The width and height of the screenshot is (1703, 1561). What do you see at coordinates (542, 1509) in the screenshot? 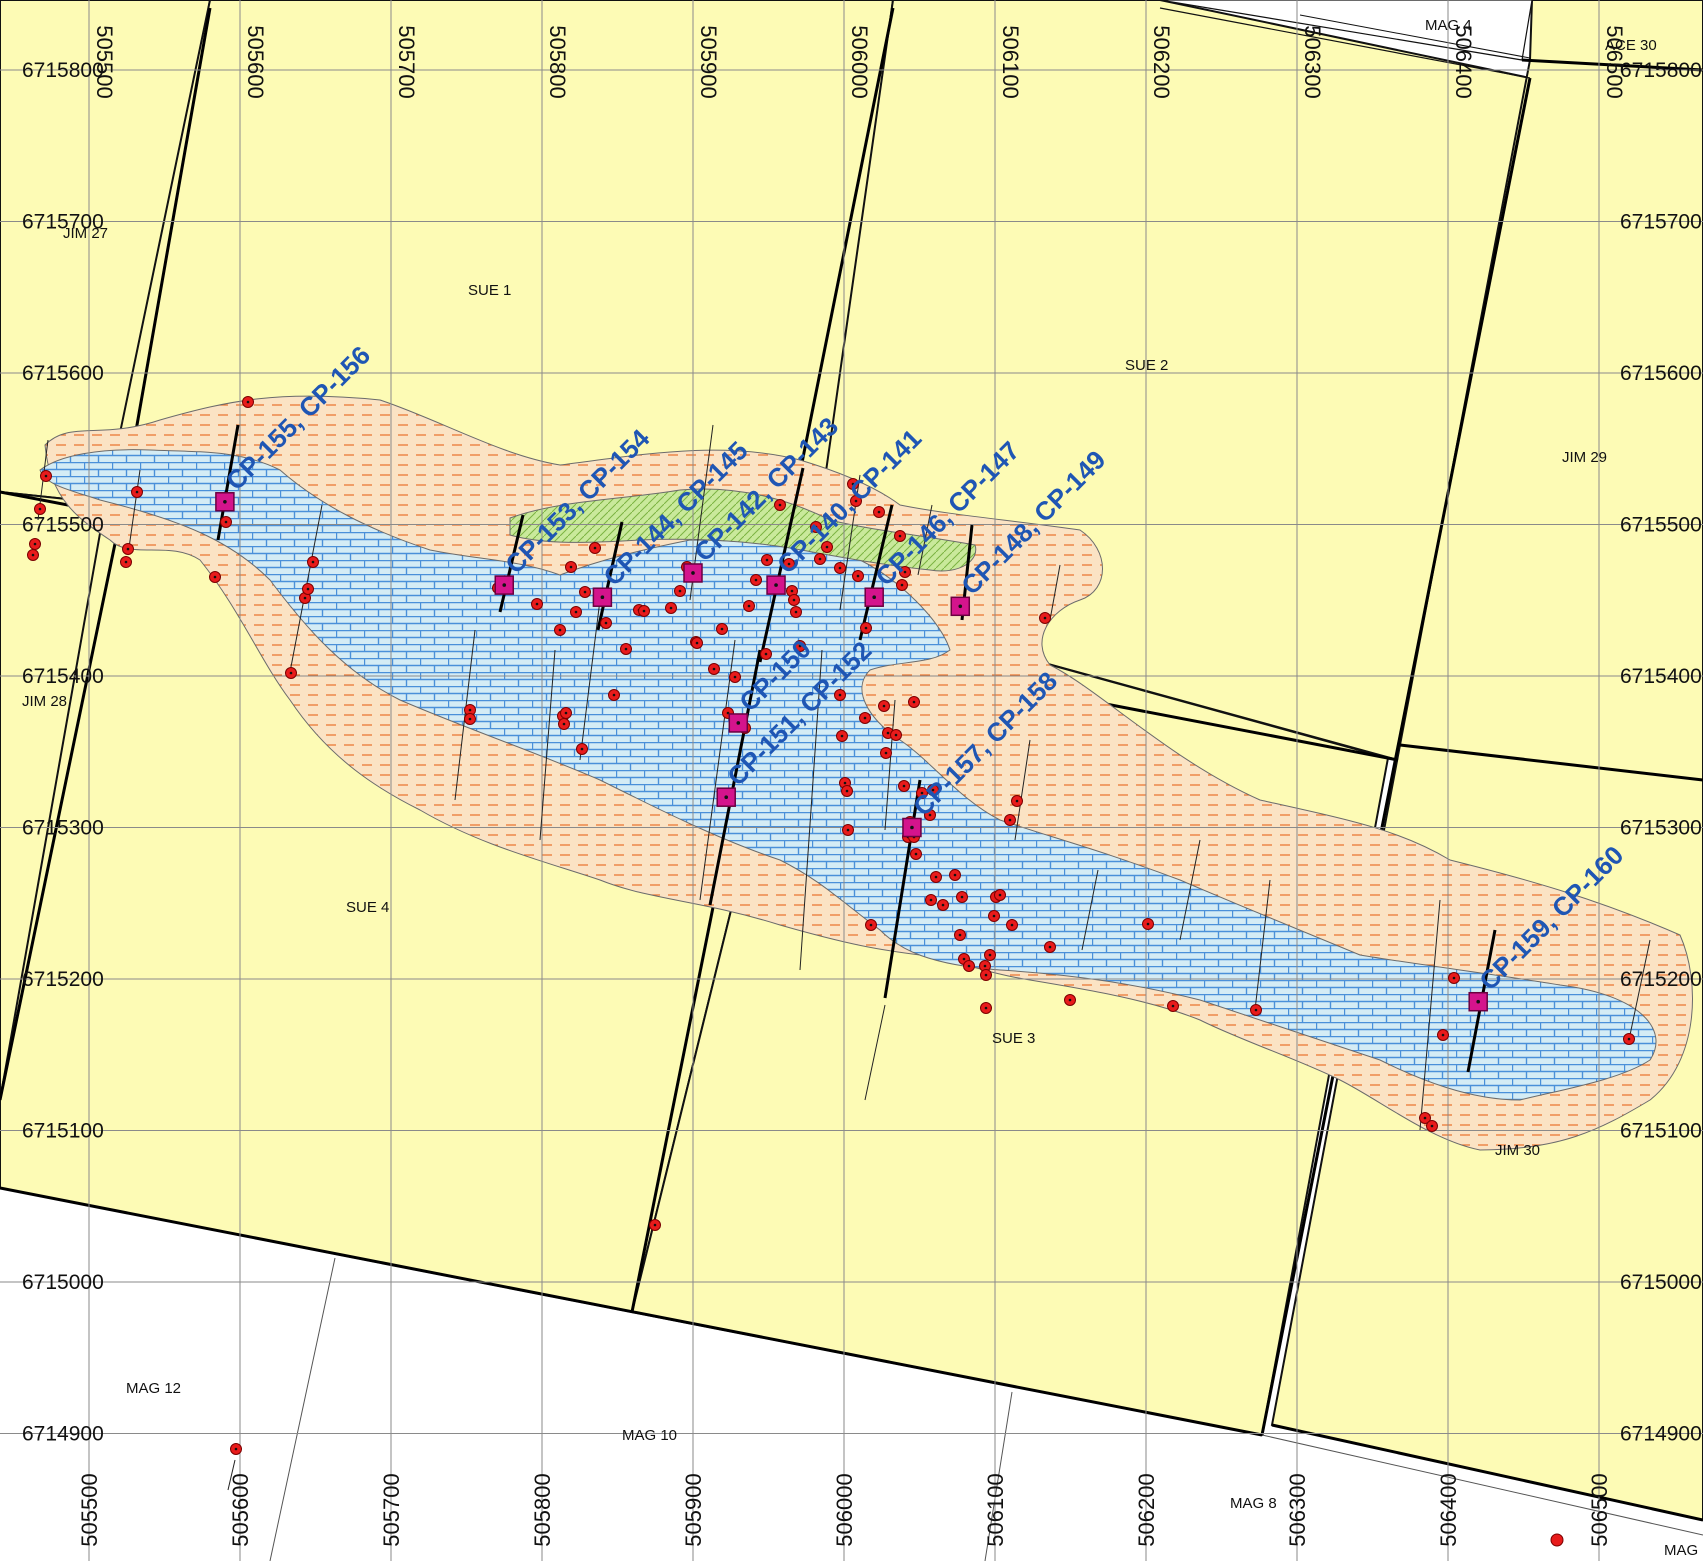
I see `easting-tick-bottom: 505800` at bounding box center [542, 1509].